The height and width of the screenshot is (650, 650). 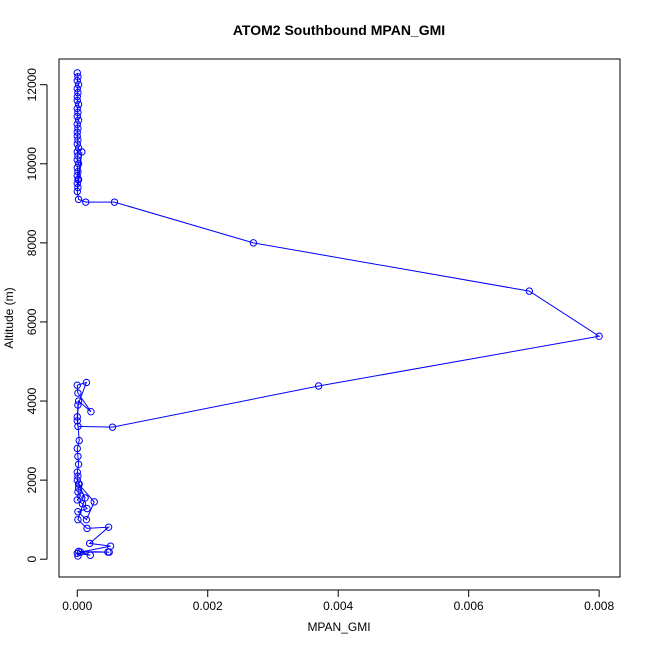 I want to click on chart-title: ATOM2 Southbound MPAN_GMI, so click(x=339, y=30).